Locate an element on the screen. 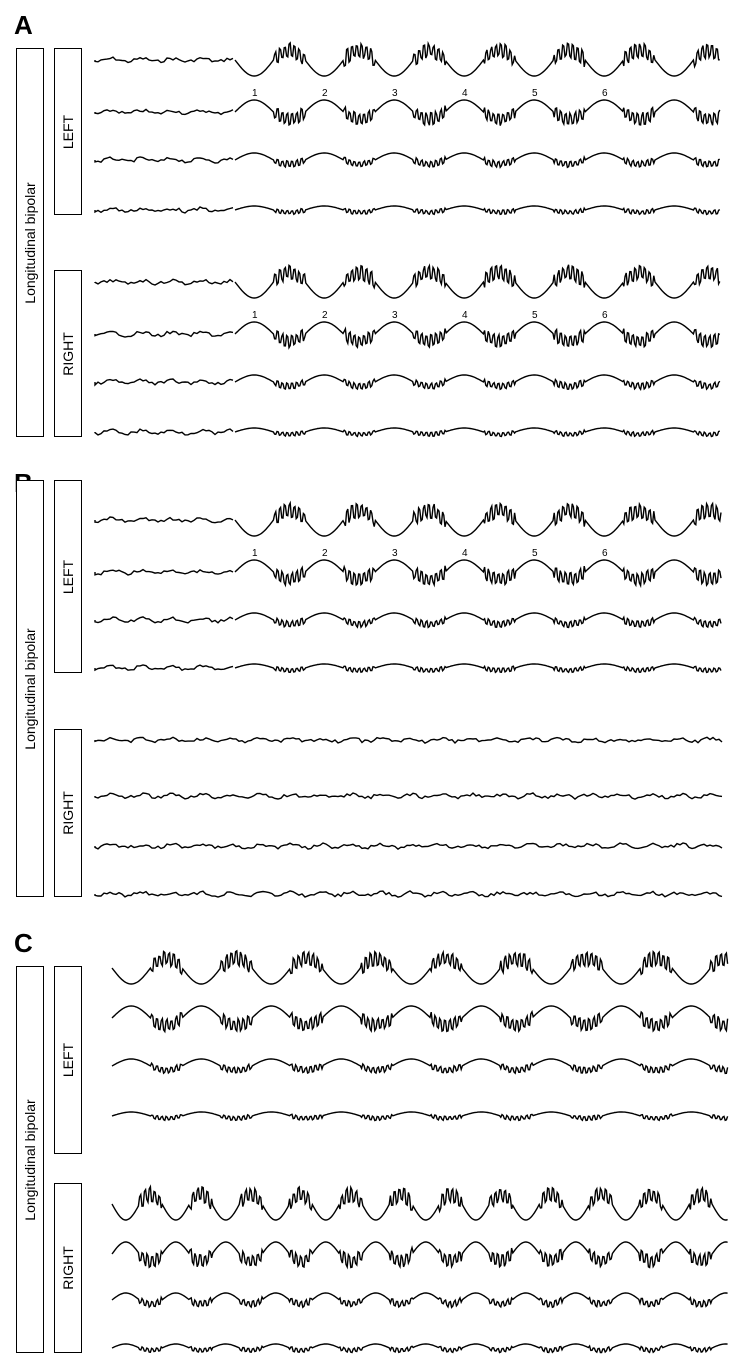 This screenshot has height=1357, width=741. panel-letter: A is located at coordinates (23, 25).